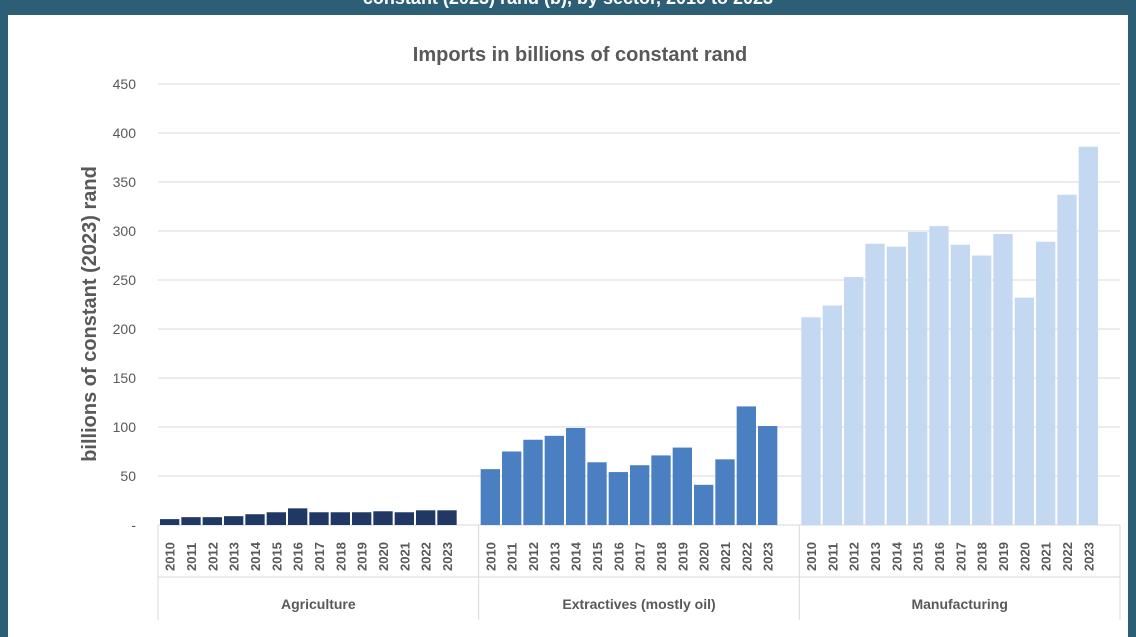  Describe the element at coordinates (125, 378) in the screenshot. I see `y-tick-label: 150` at that location.